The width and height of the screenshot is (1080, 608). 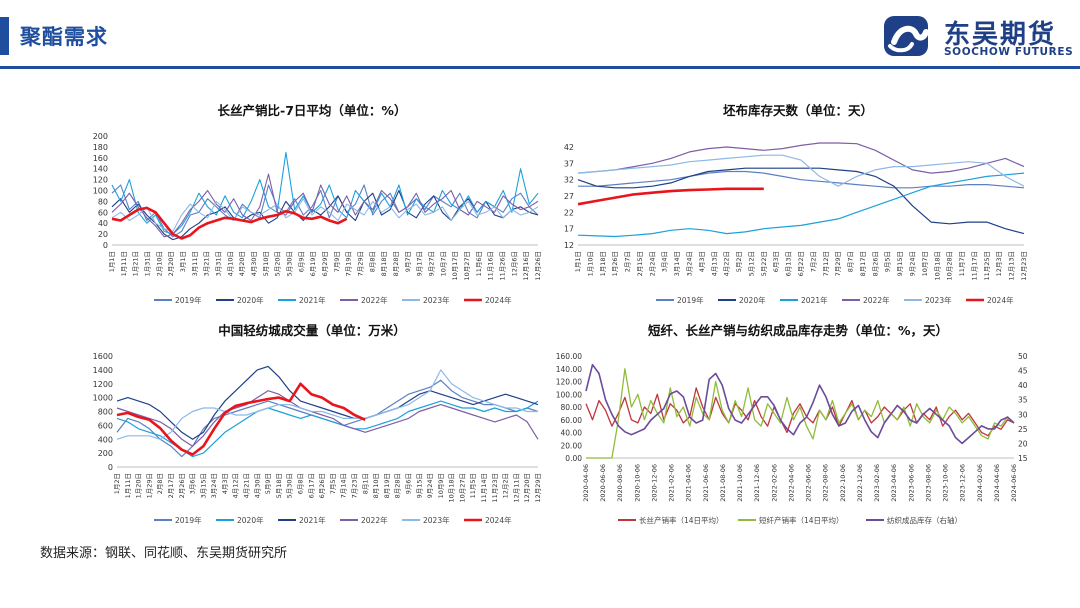 I want to click on y2-tick-label: 45, so click(x=1023, y=371).